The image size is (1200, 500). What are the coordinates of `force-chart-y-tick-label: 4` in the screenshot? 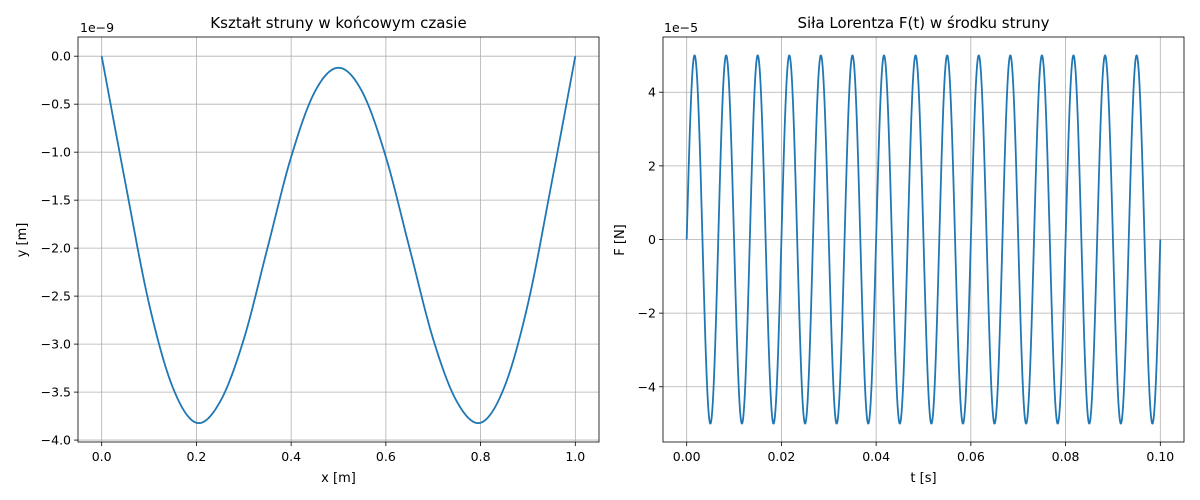 It's located at (652, 92).